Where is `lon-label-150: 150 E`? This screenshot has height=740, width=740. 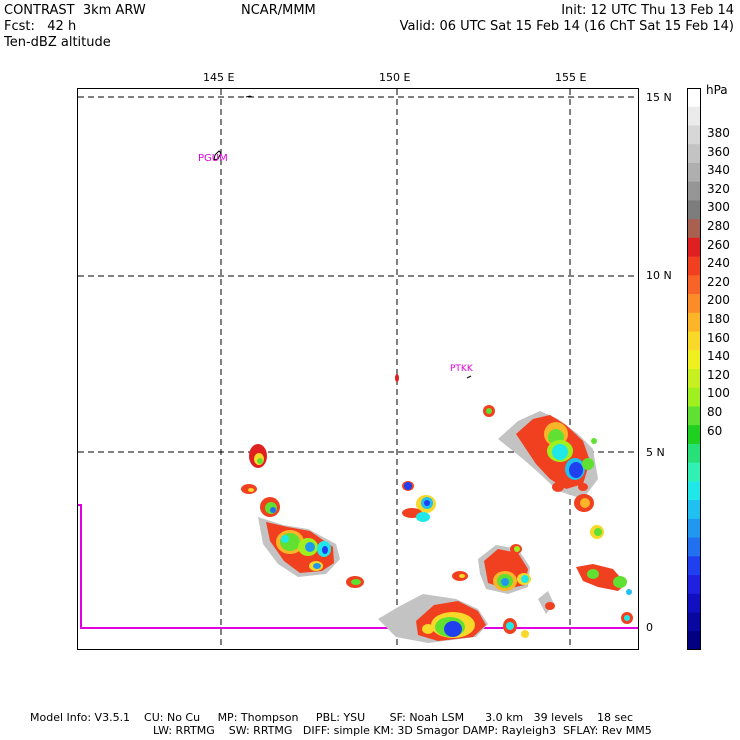
lon-label-150: 150 E is located at coordinates (395, 77).